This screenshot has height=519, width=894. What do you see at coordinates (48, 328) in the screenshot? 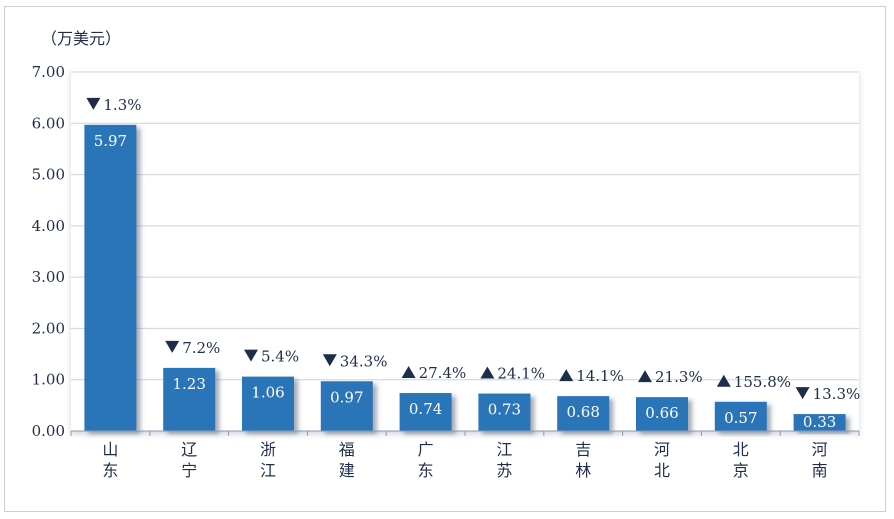
I see `y-tick-label: 2.00` at bounding box center [48, 328].